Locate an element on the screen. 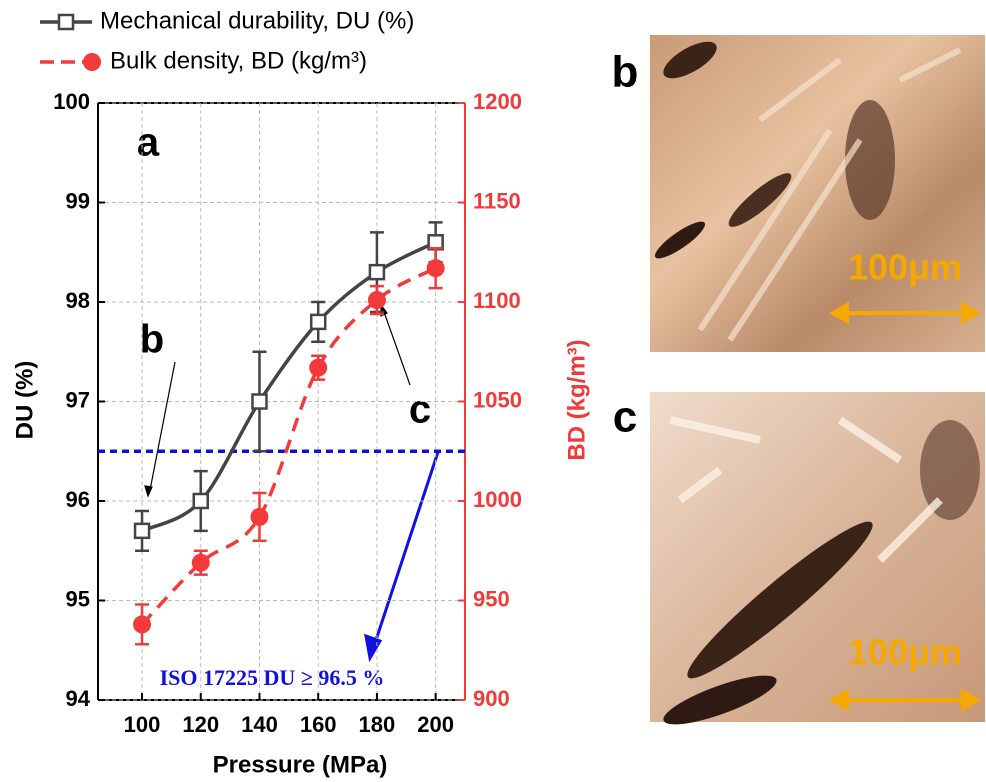 The image size is (986, 782). y-tick-label: 96 is located at coordinates (78, 499).